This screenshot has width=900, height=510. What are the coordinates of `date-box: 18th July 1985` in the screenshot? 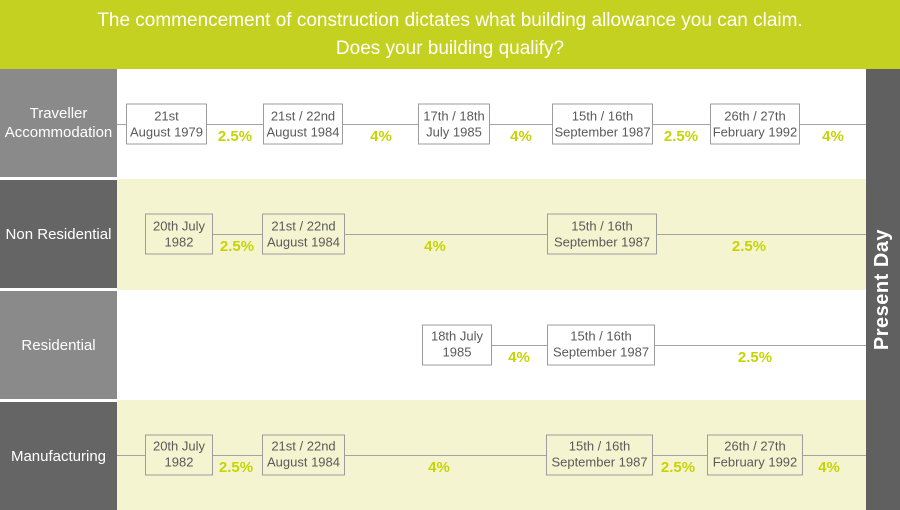 It's located at (457, 345).